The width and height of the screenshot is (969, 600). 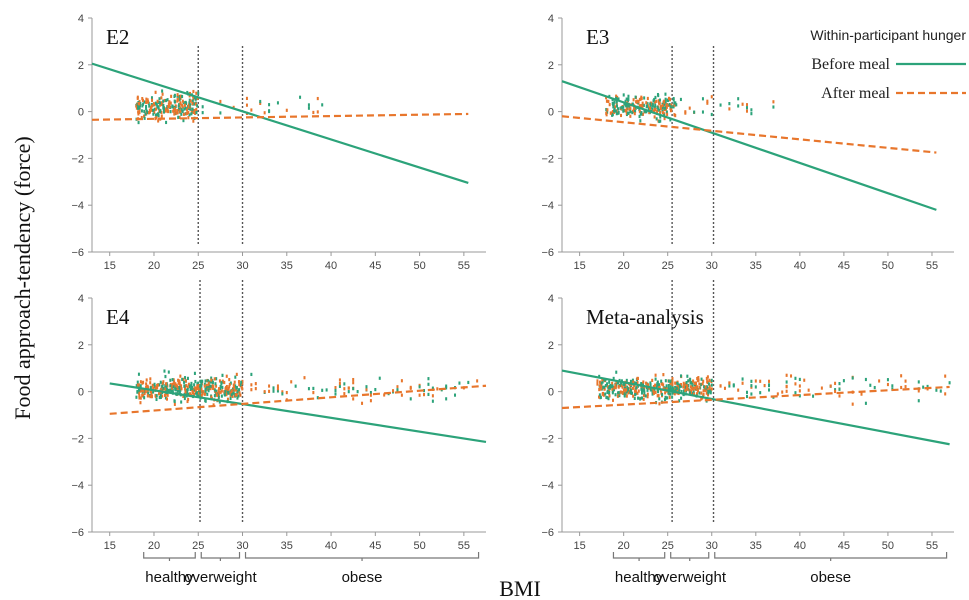 I want to click on y-tick-label: 0, so click(x=81, y=113).